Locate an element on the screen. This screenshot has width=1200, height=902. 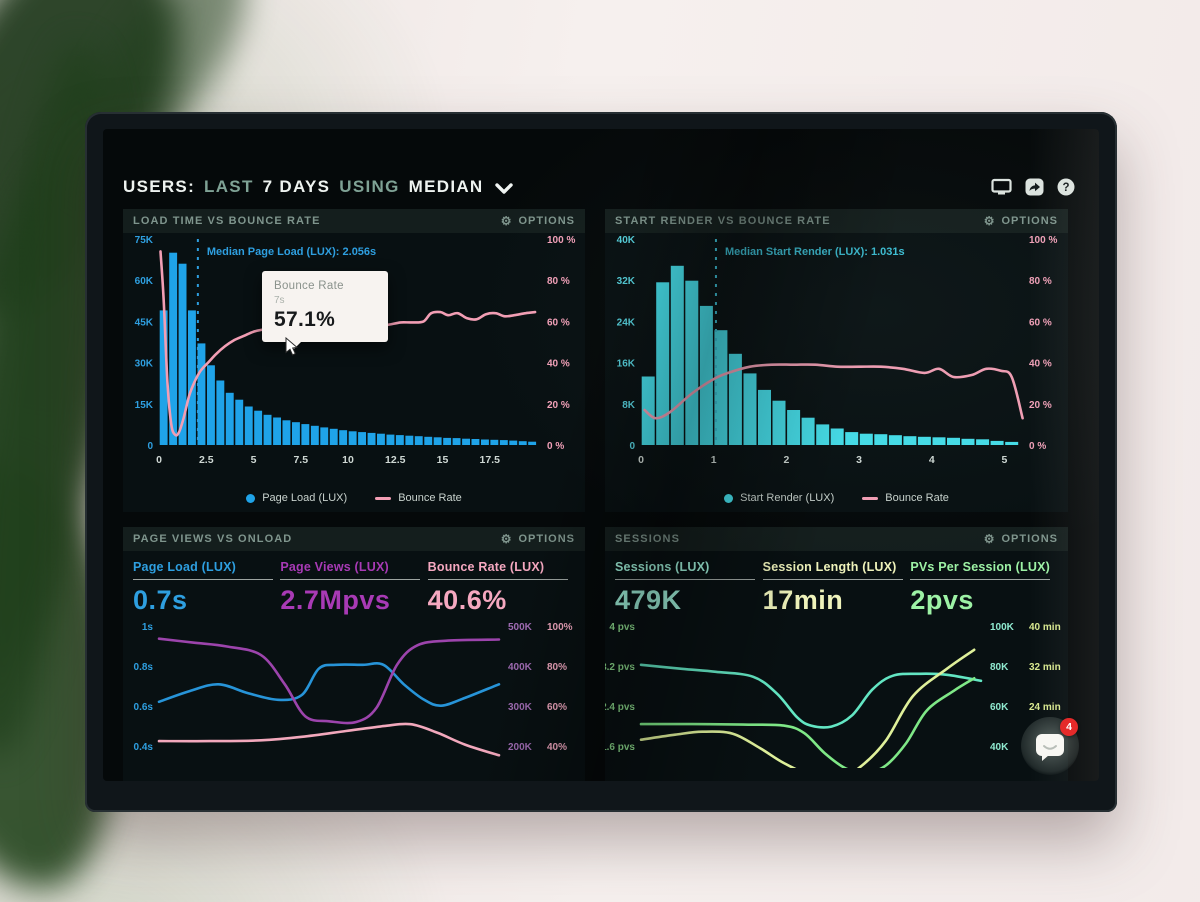
tooltip-title: Bounce Rate is located at coordinates (309, 286).